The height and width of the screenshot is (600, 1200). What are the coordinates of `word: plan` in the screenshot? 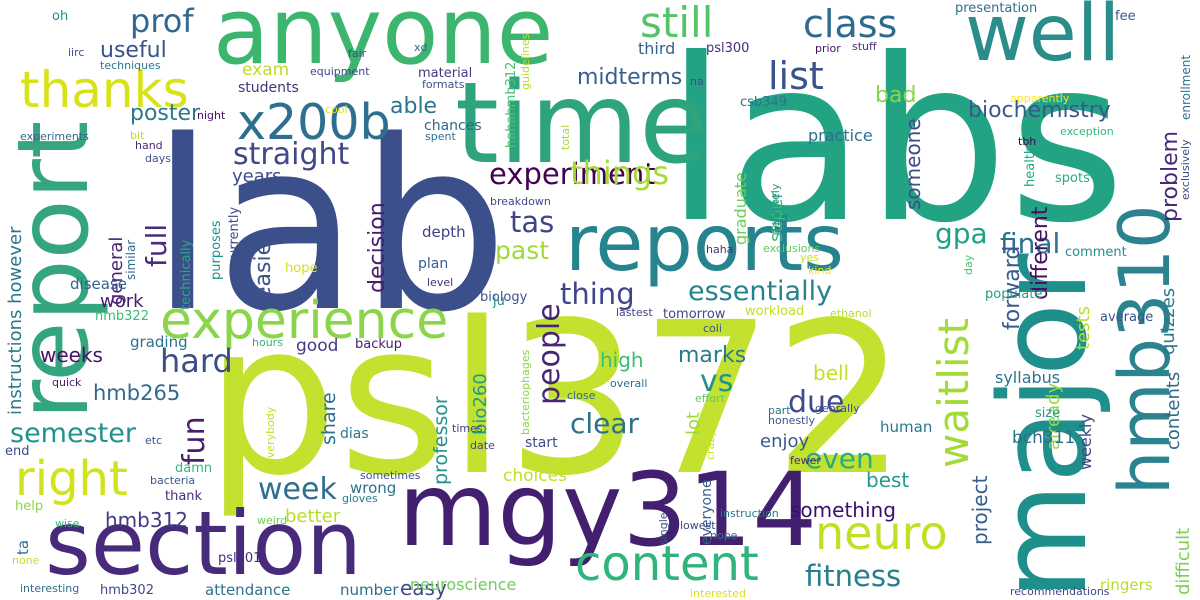 It's located at (433, 264).